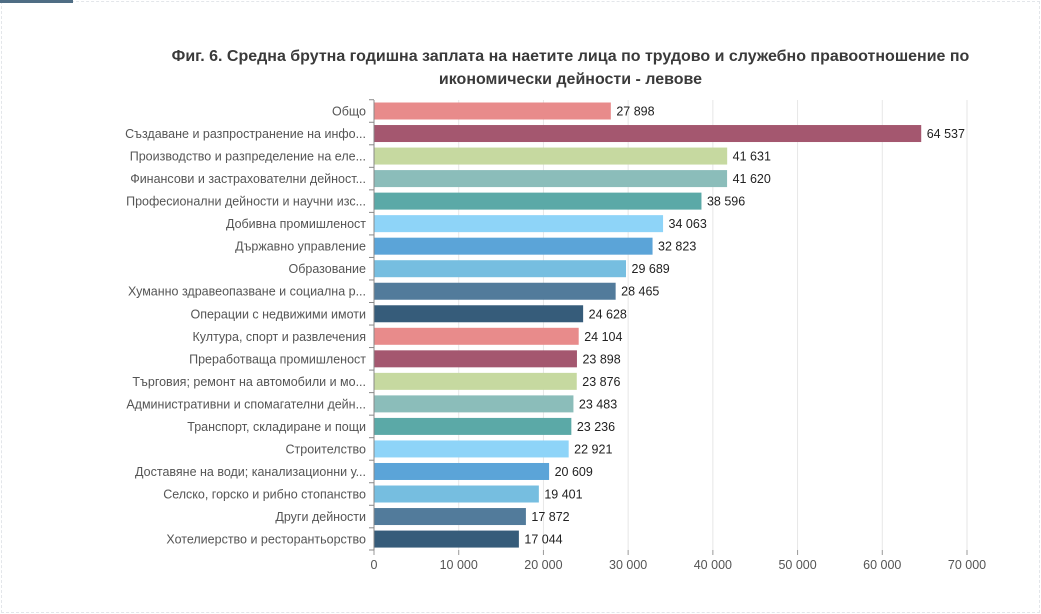 The width and height of the screenshot is (1041, 614). I want to click on data-label: 27 898, so click(635, 112).